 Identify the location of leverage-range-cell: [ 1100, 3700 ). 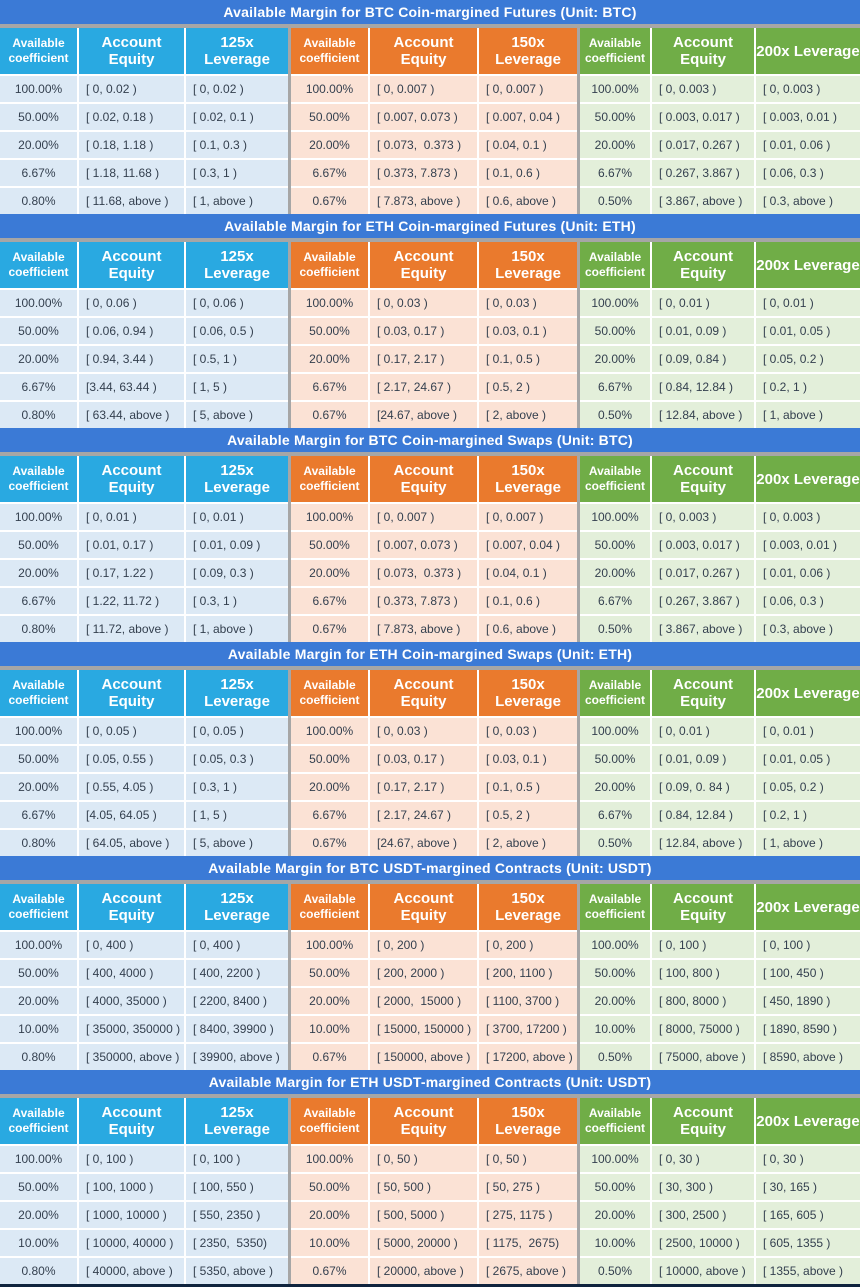
(528, 1001).